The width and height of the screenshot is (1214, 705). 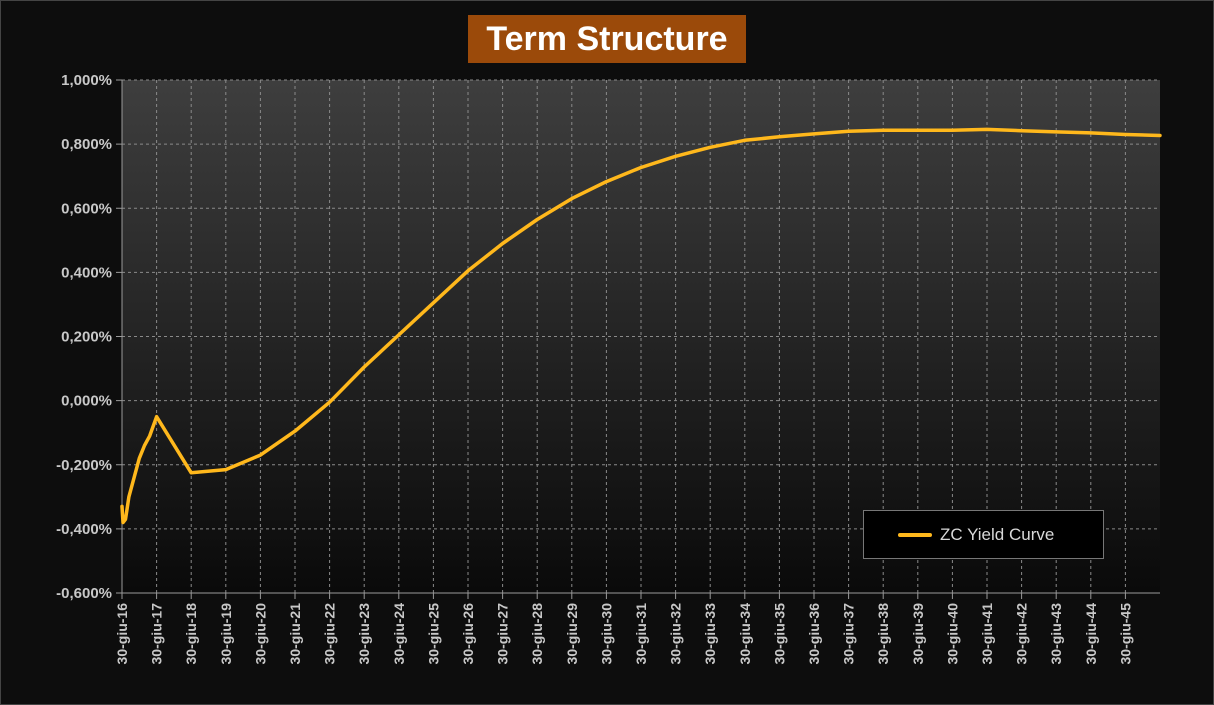 I want to click on x-tick-label: 30-giu-23, so click(x=364, y=634).